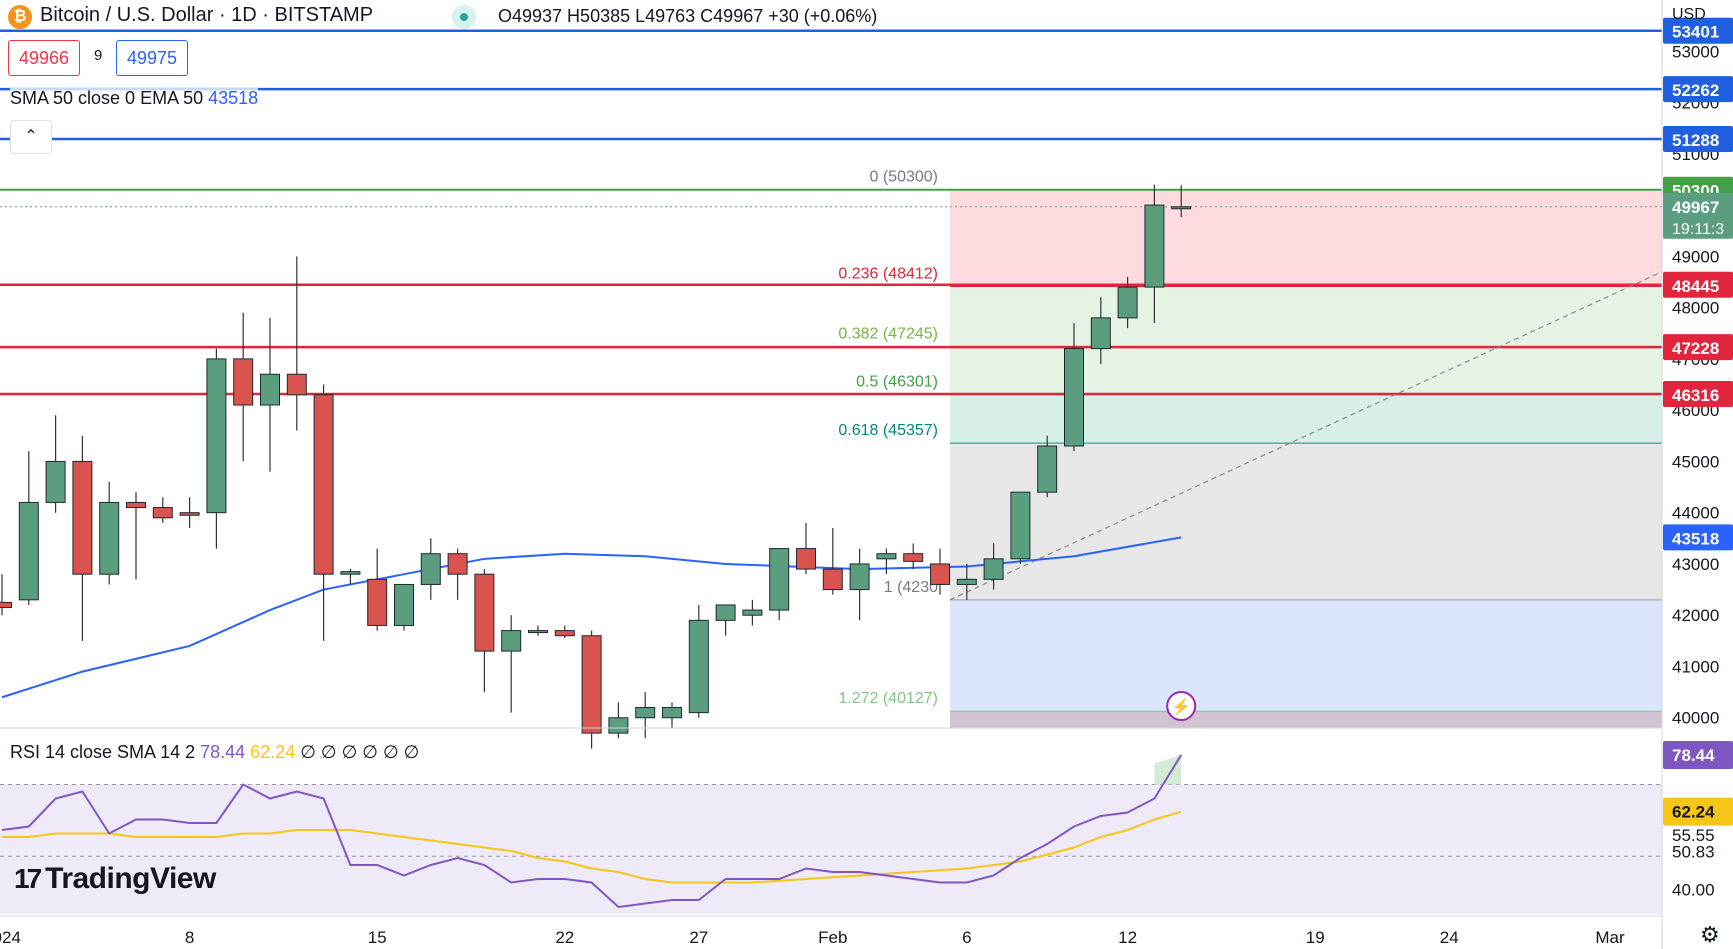 The width and height of the screenshot is (1733, 949). I want to click on rsi-badge: 78.44, so click(1693, 755).